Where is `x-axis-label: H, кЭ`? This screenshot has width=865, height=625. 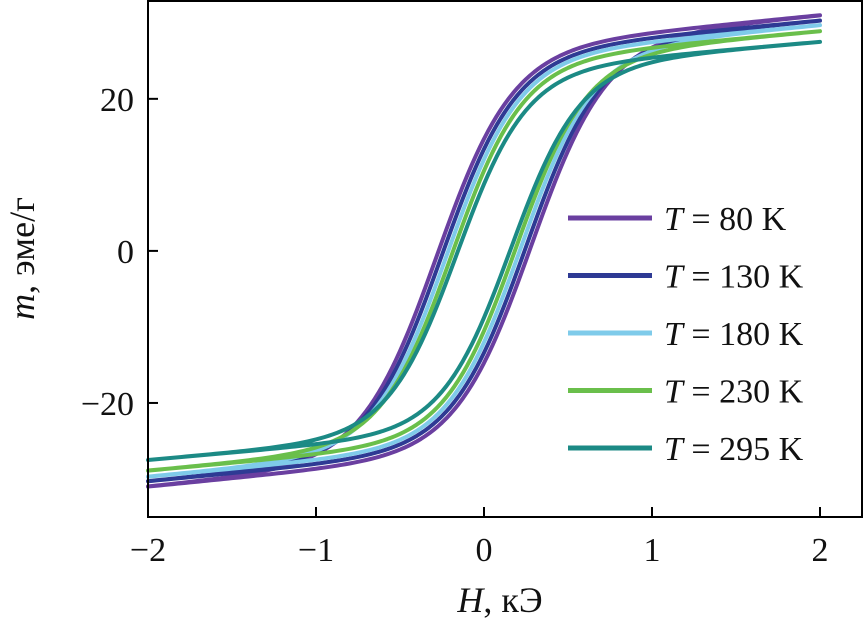 x-axis-label: H, кЭ is located at coordinates (499, 600).